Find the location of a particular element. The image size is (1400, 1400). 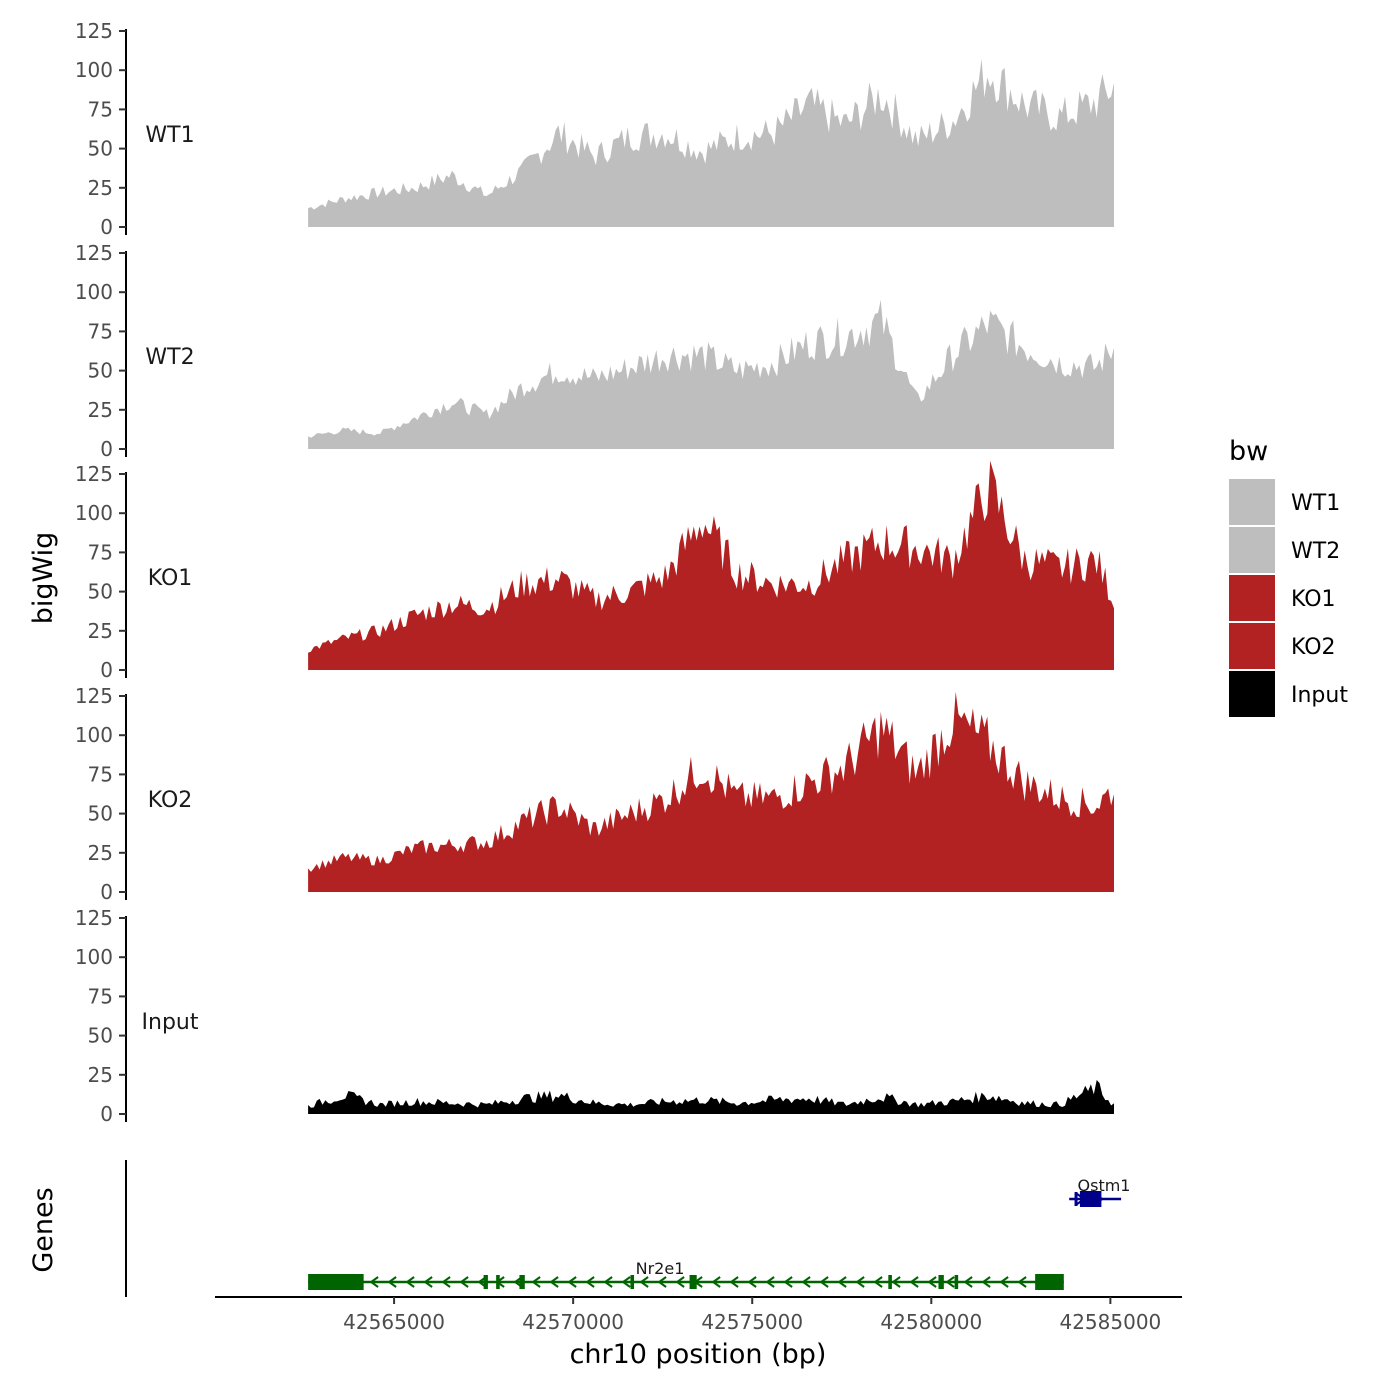

signal-area-ko1 is located at coordinates (711, 565).